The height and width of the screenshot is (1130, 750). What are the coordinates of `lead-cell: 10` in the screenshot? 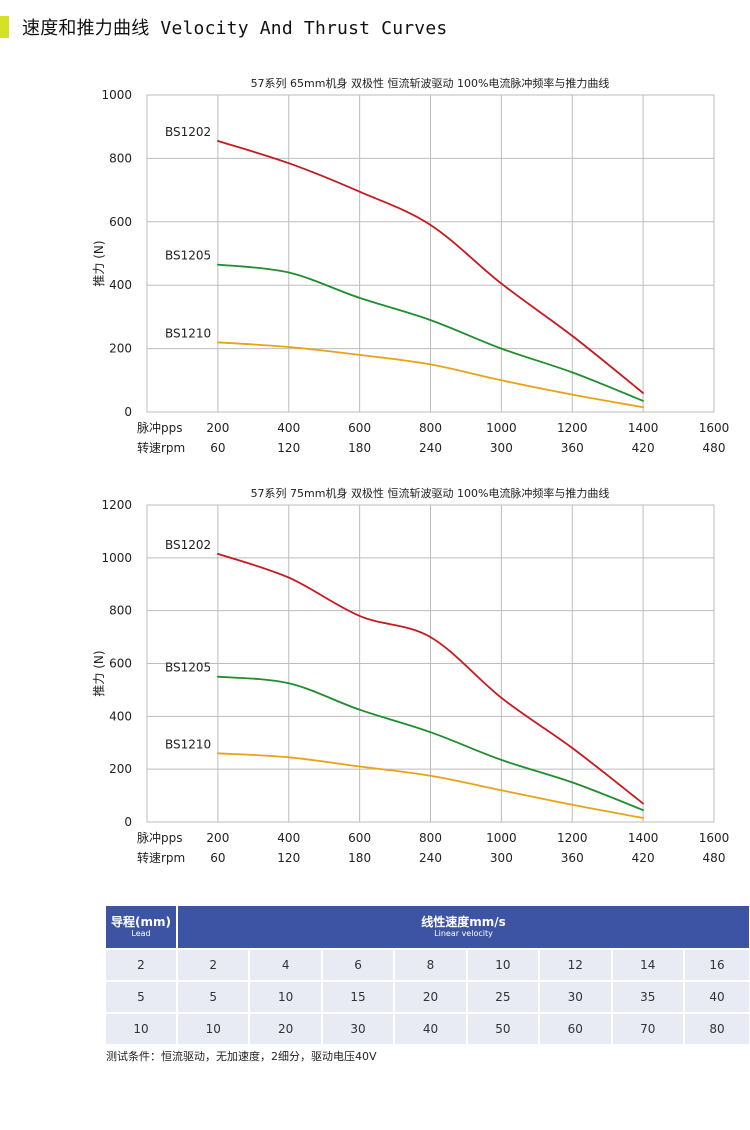 It's located at (142, 1028).